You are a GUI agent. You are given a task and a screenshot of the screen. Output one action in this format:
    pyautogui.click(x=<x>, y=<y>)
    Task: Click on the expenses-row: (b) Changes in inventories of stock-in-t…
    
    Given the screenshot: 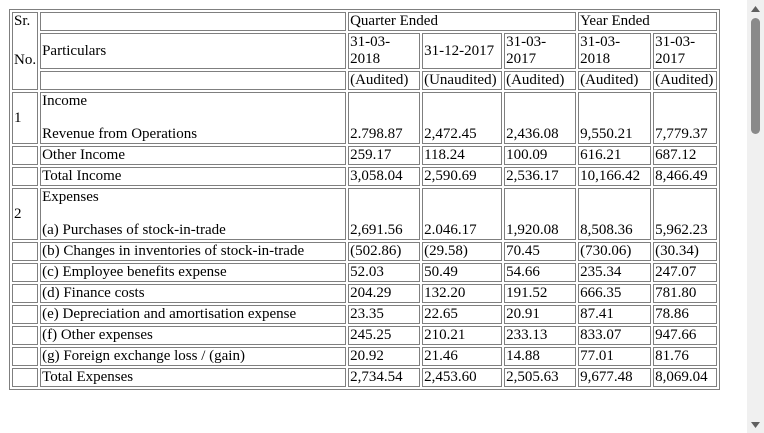 What is the action you would take?
    pyautogui.click(x=365, y=251)
    